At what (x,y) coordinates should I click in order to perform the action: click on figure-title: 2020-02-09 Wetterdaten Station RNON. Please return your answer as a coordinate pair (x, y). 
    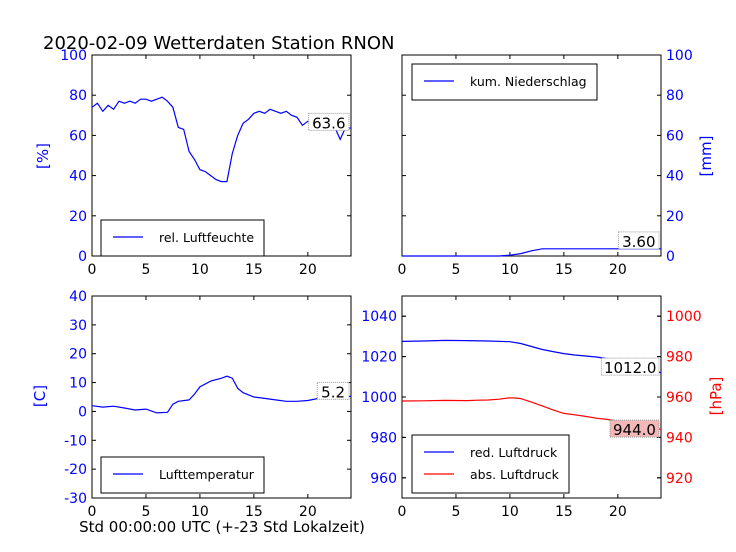
    Looking at the image, I should click on (218, 43).